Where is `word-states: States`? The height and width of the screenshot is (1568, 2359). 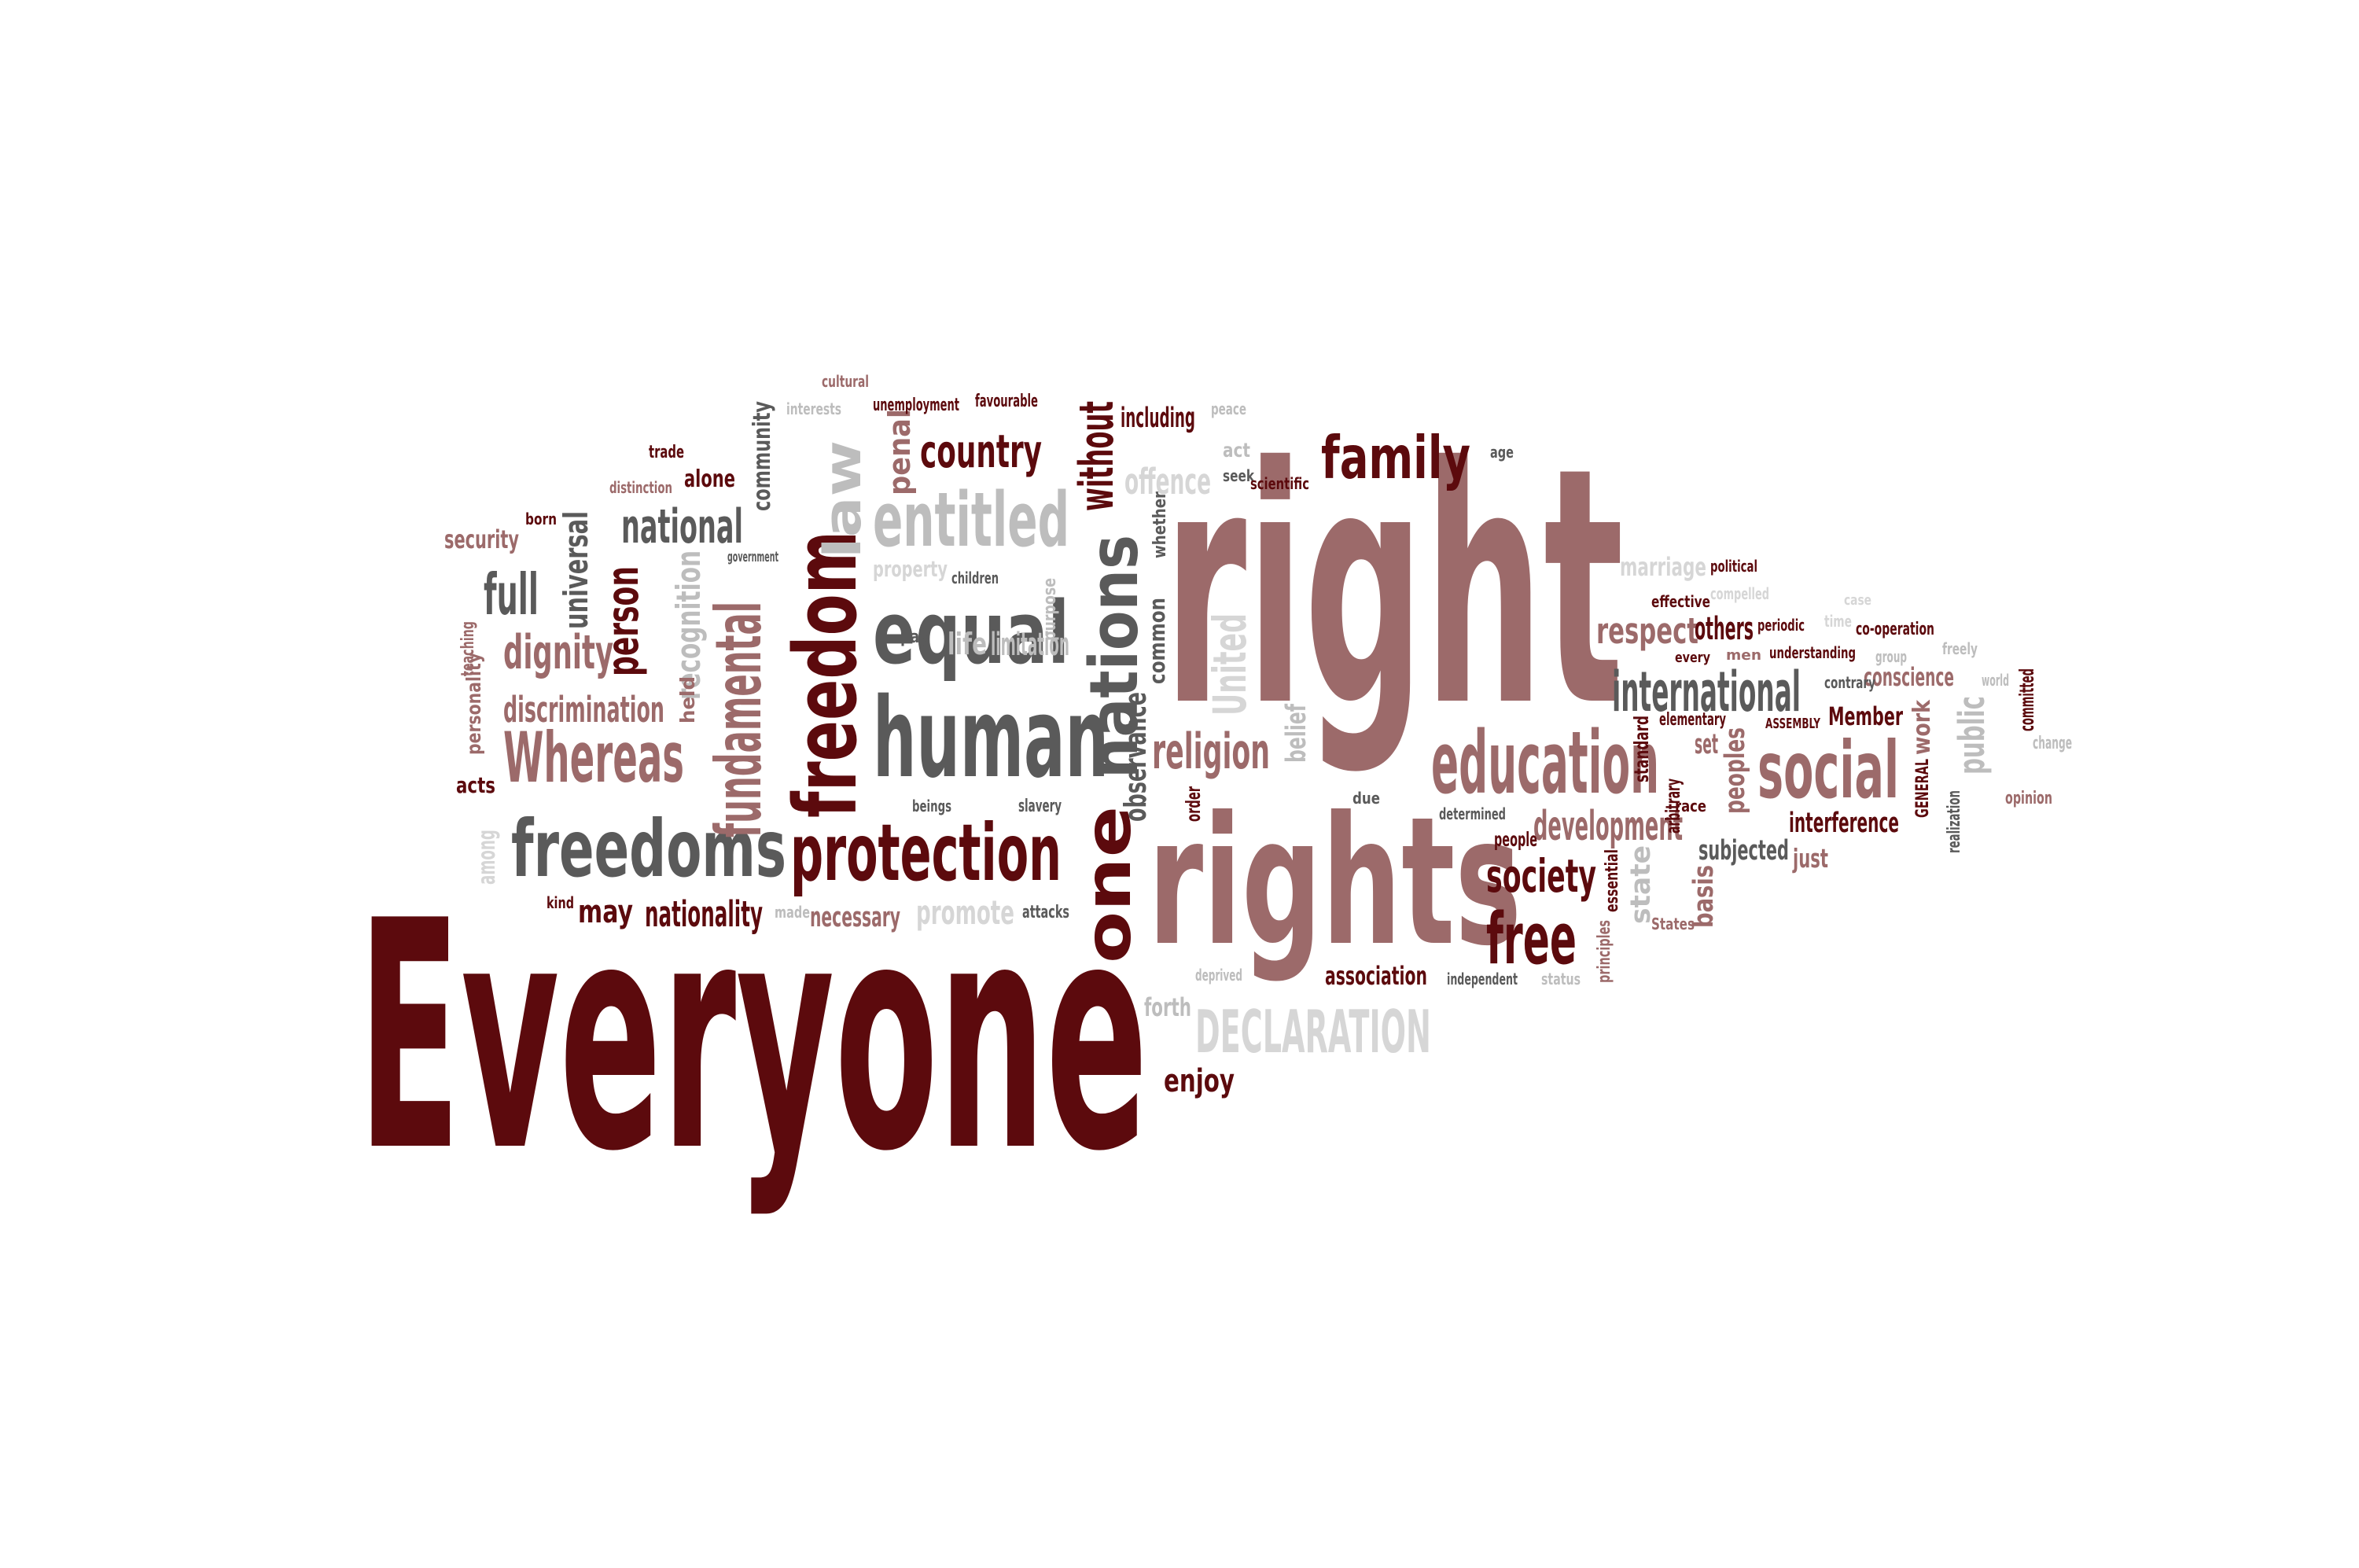
word-states: States is located at coordinates (1673, 924).